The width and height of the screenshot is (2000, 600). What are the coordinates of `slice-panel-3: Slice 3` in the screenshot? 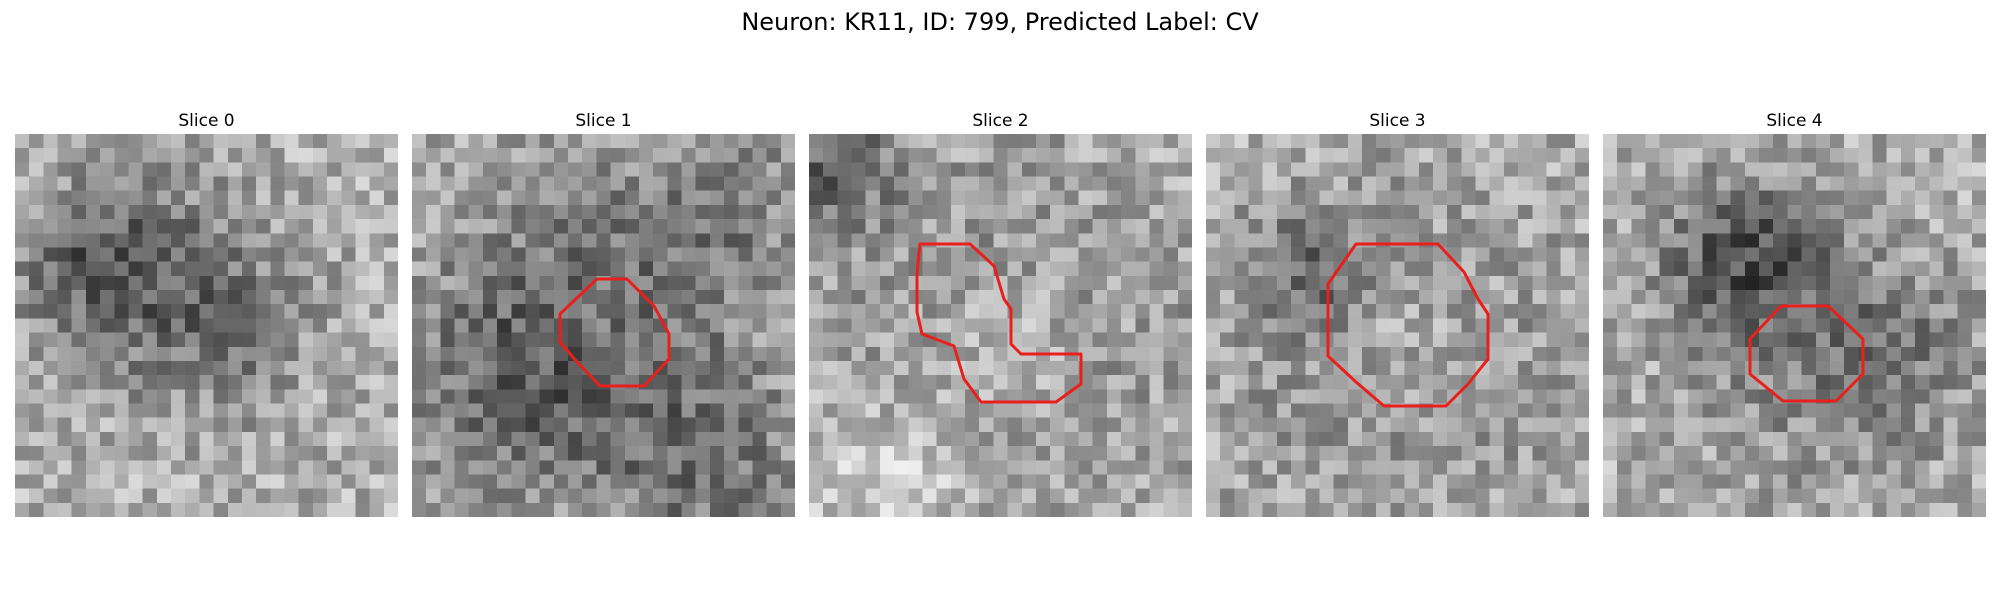 It's located at (1397, 312).